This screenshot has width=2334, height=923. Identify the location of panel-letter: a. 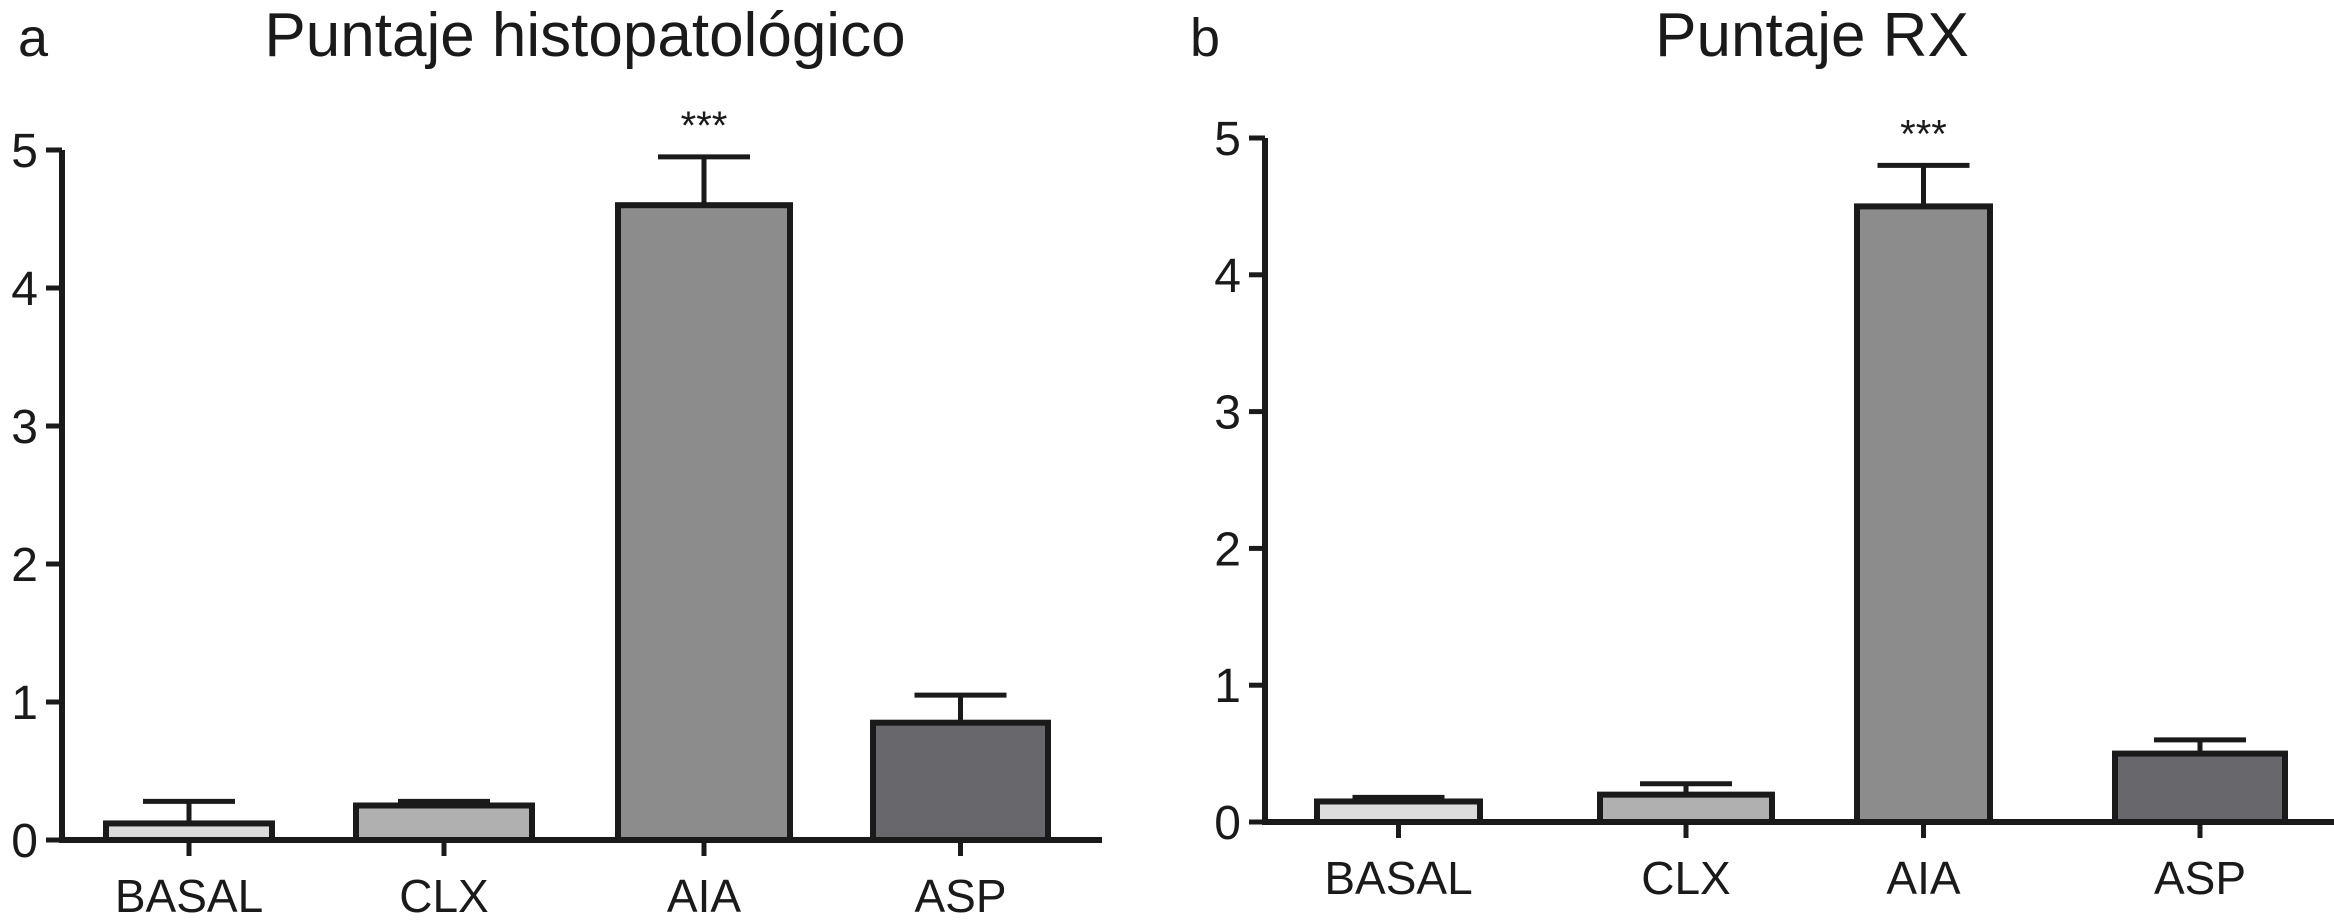
(33, 38).